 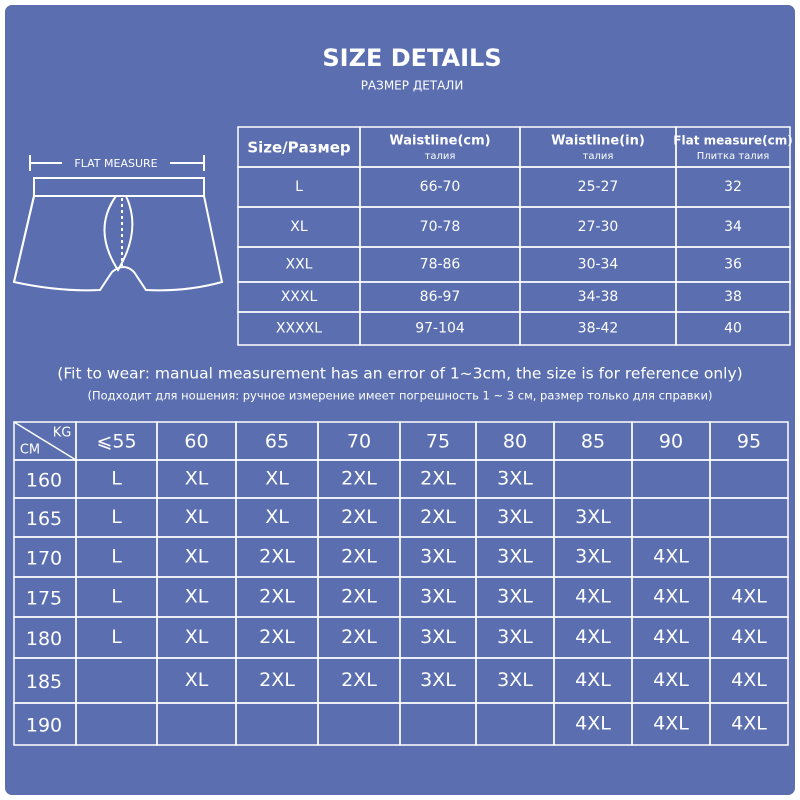 I want to click on cell-text: 32, so click(x=733, y=187).